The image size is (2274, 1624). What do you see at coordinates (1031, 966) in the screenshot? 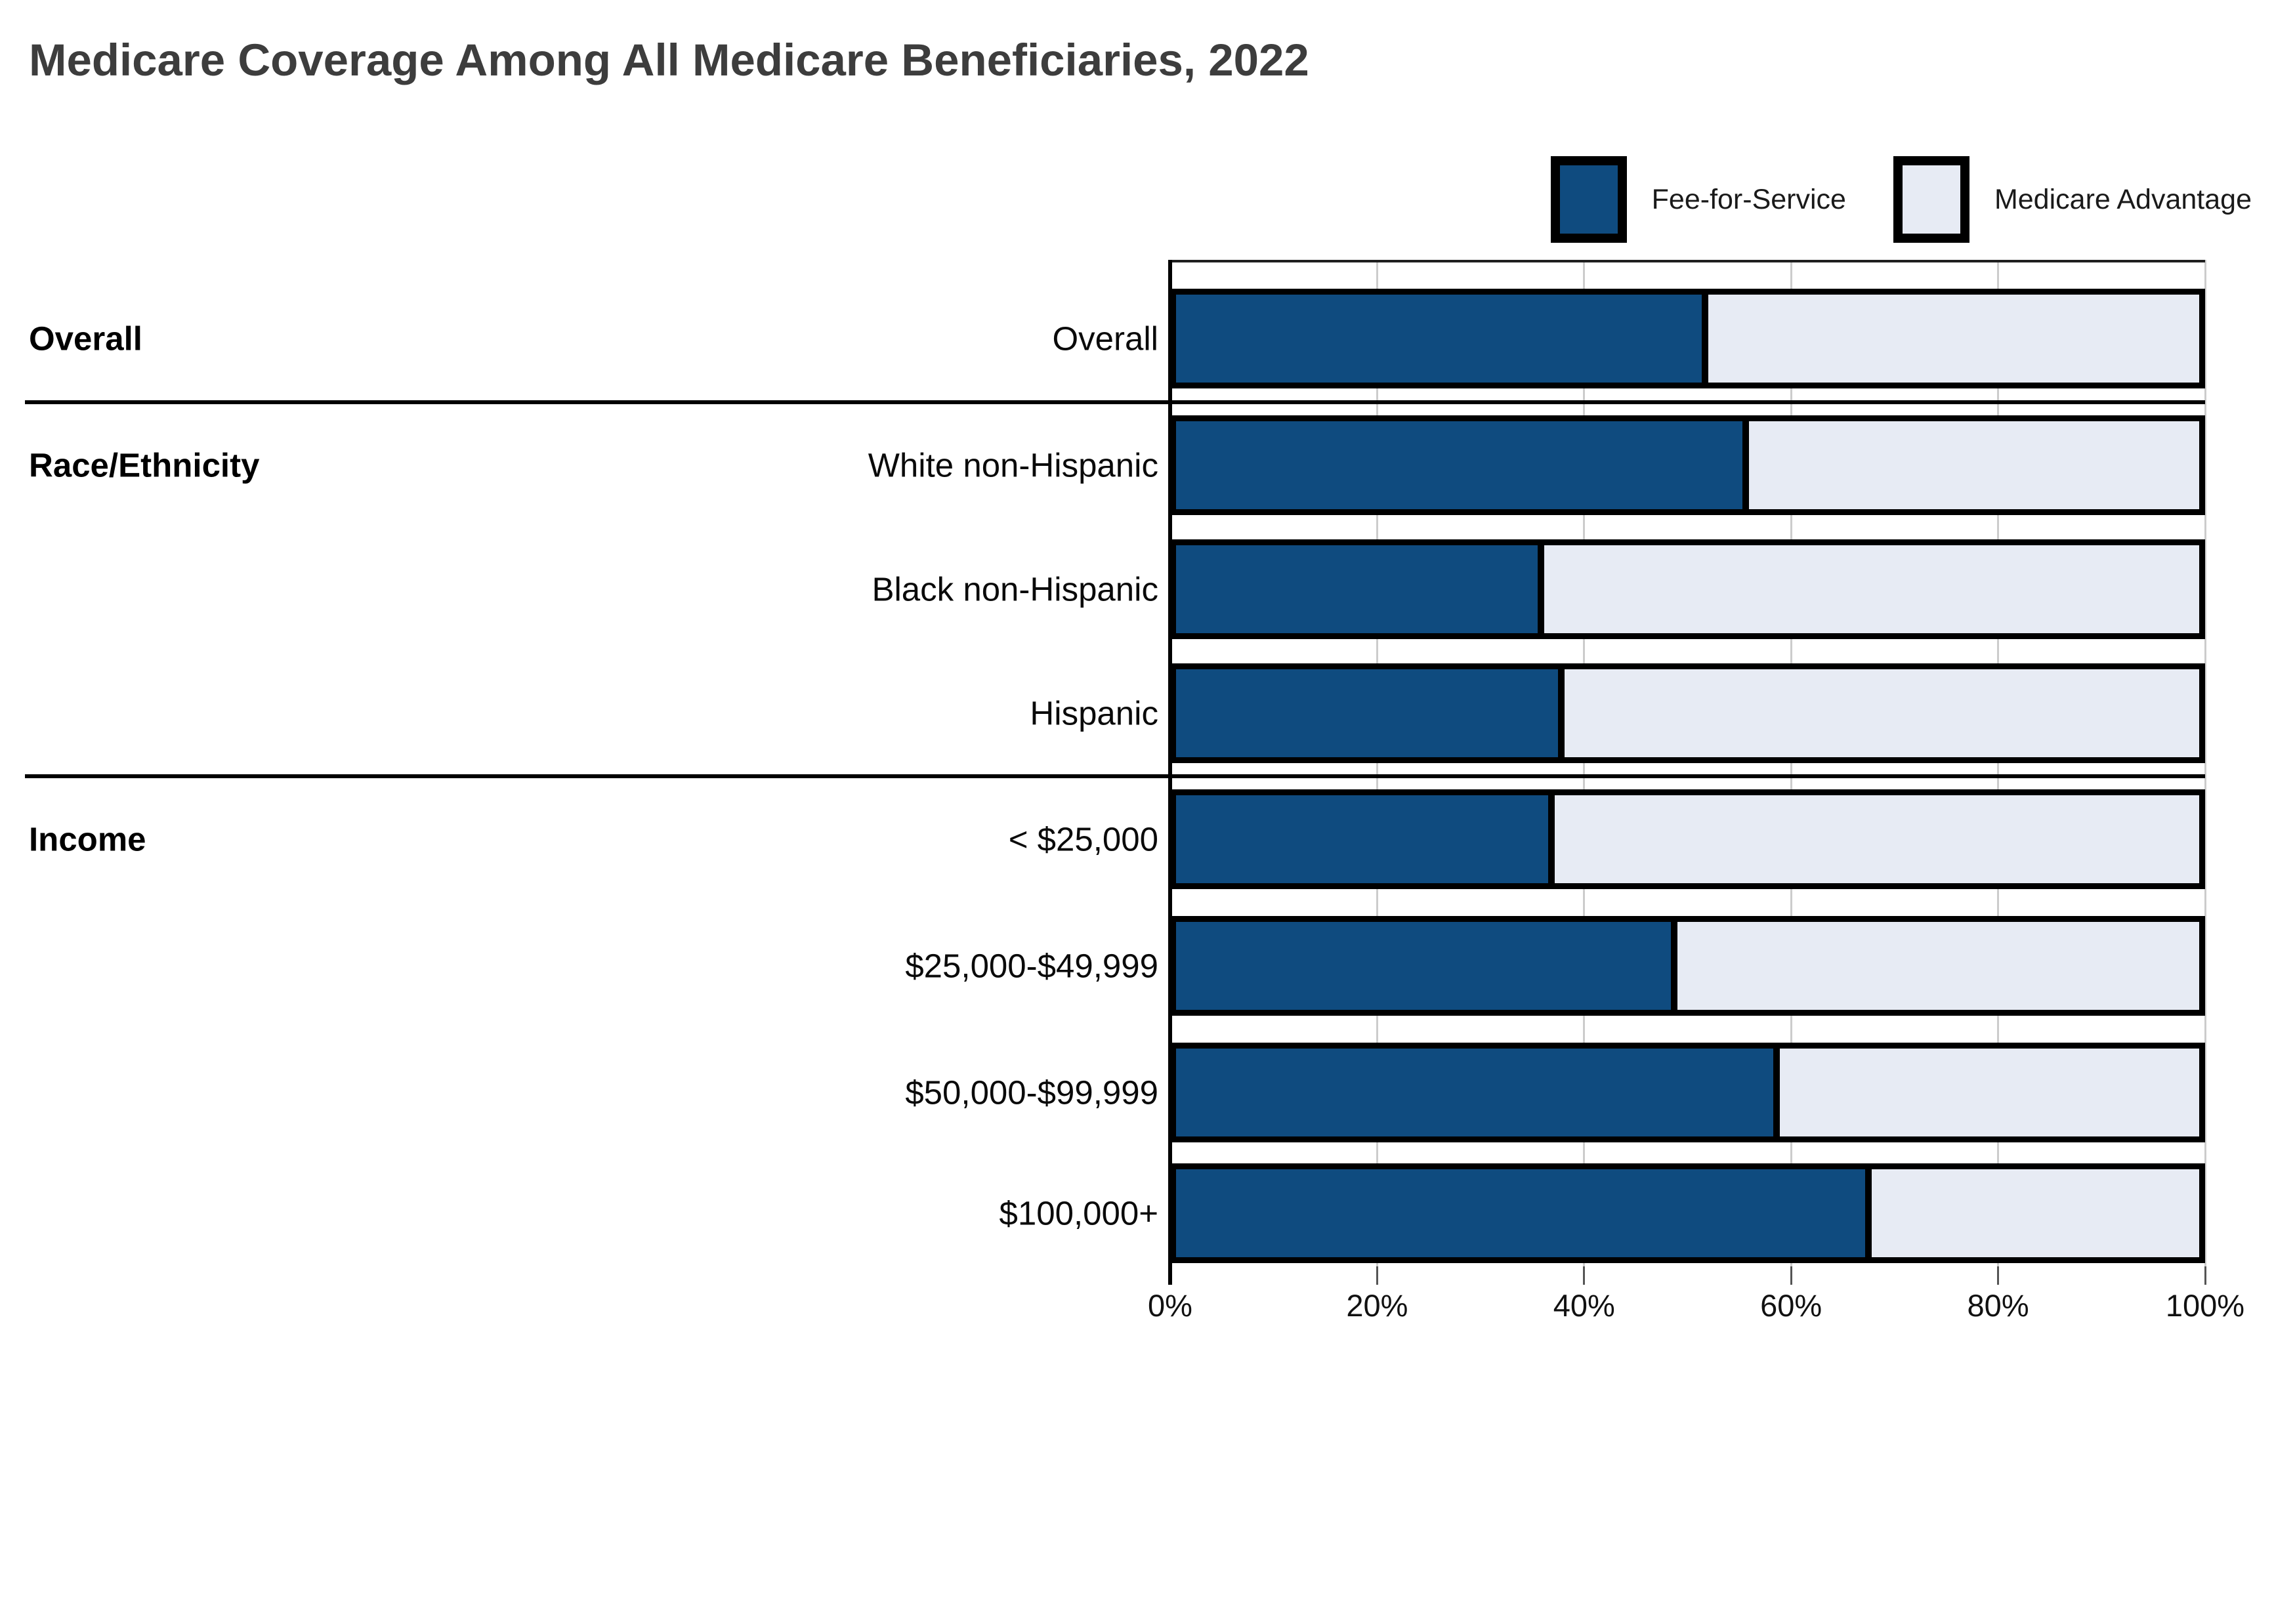
I see `category-label: $25,000-$49,999` at bounding box center [1031, 966].